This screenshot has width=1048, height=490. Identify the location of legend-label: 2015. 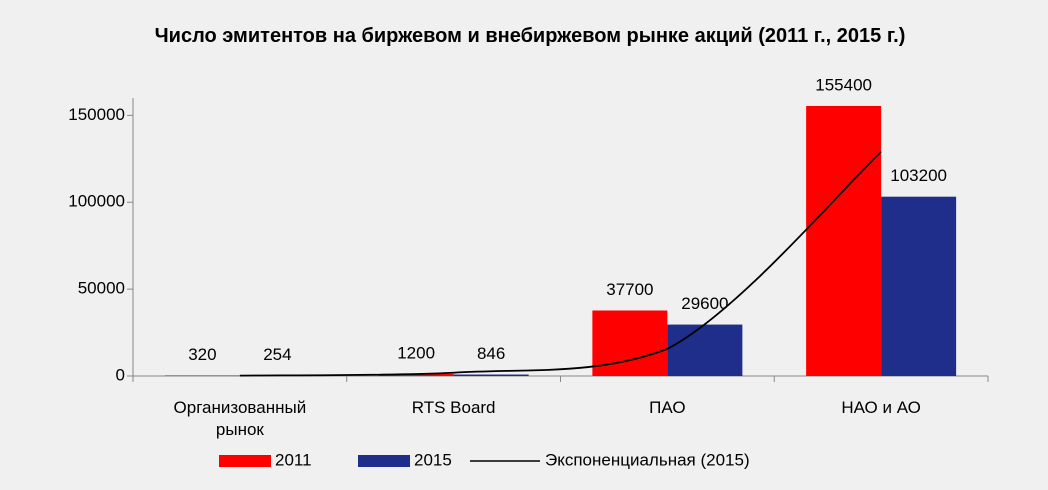
(433, 459).